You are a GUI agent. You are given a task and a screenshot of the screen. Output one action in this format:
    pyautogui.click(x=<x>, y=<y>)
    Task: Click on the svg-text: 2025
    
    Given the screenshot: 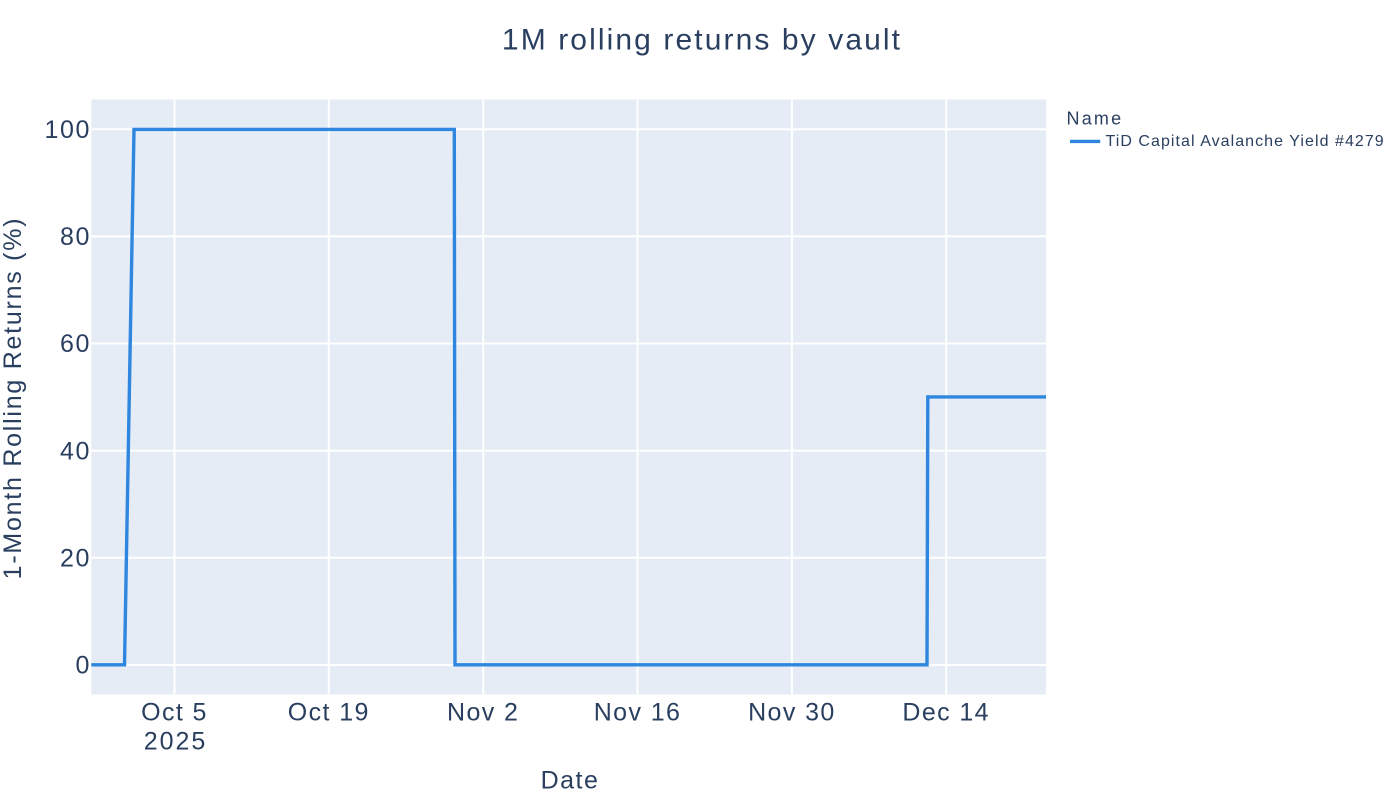 What is the action you would take?
    pyautogui.click(x=176, y=741)
    